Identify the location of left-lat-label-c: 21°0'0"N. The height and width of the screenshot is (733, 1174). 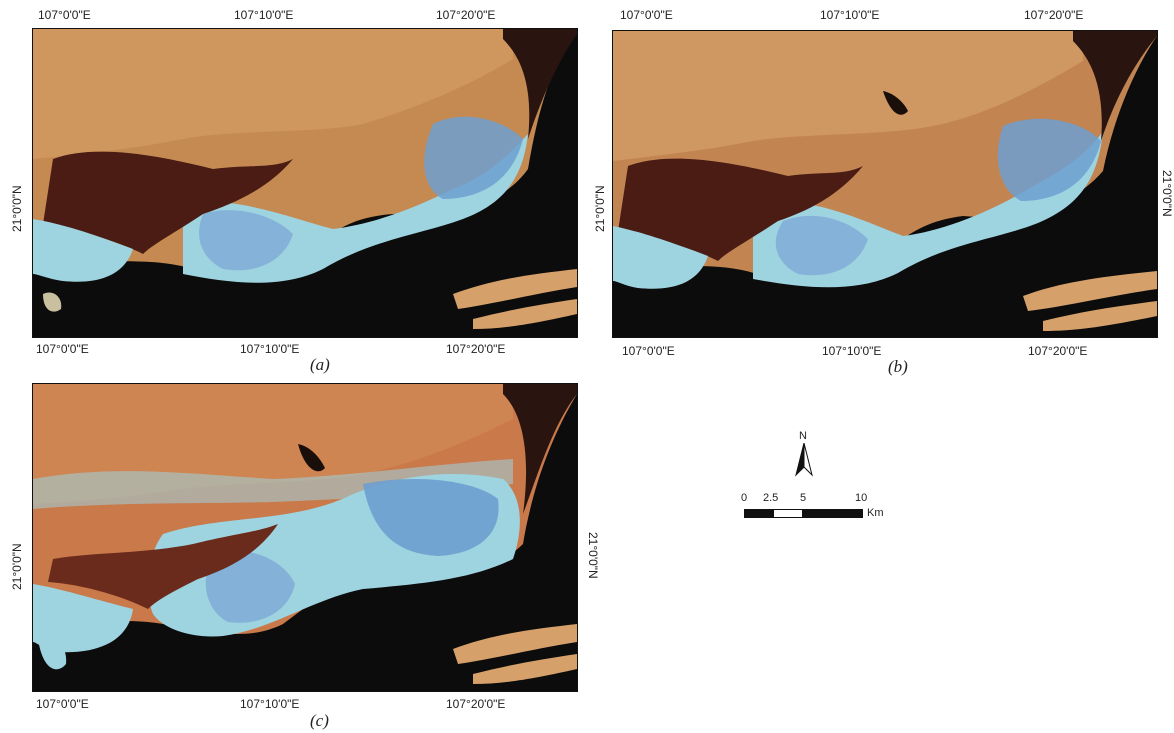
(17, 566).